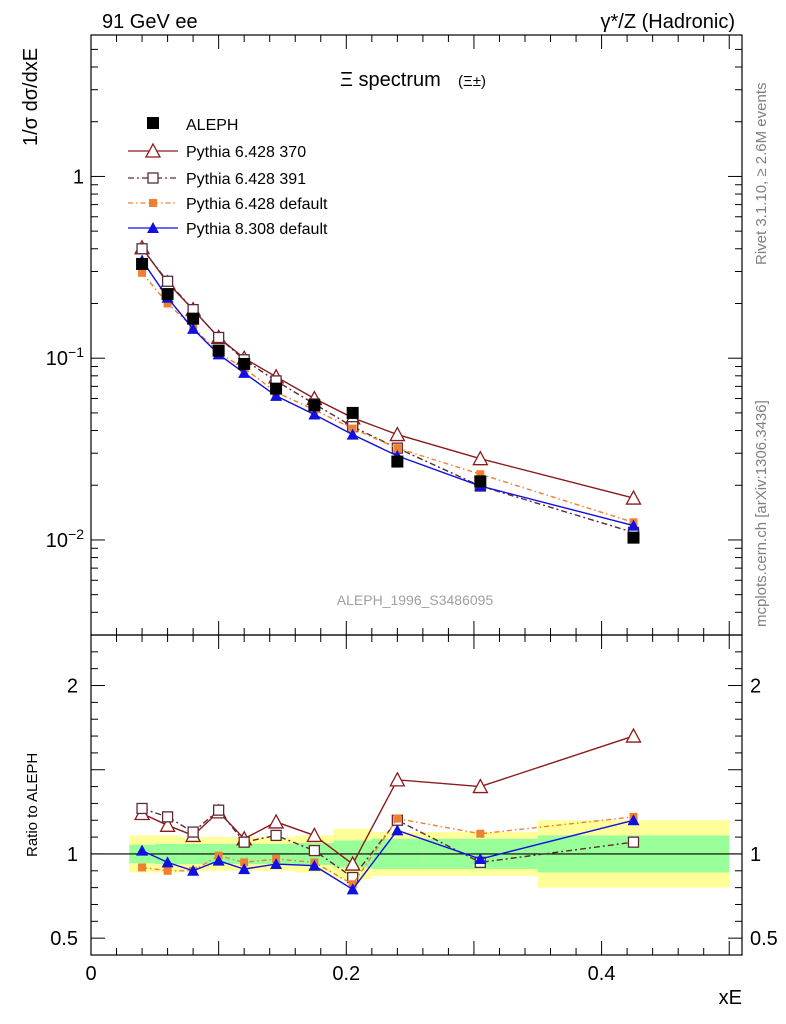 The image size is (786, 1024). What do you see at coordinates (64, 939) in the screenshot?
I see `y-tick-label-ratio: 0.5` at bounding box center [64, 939].